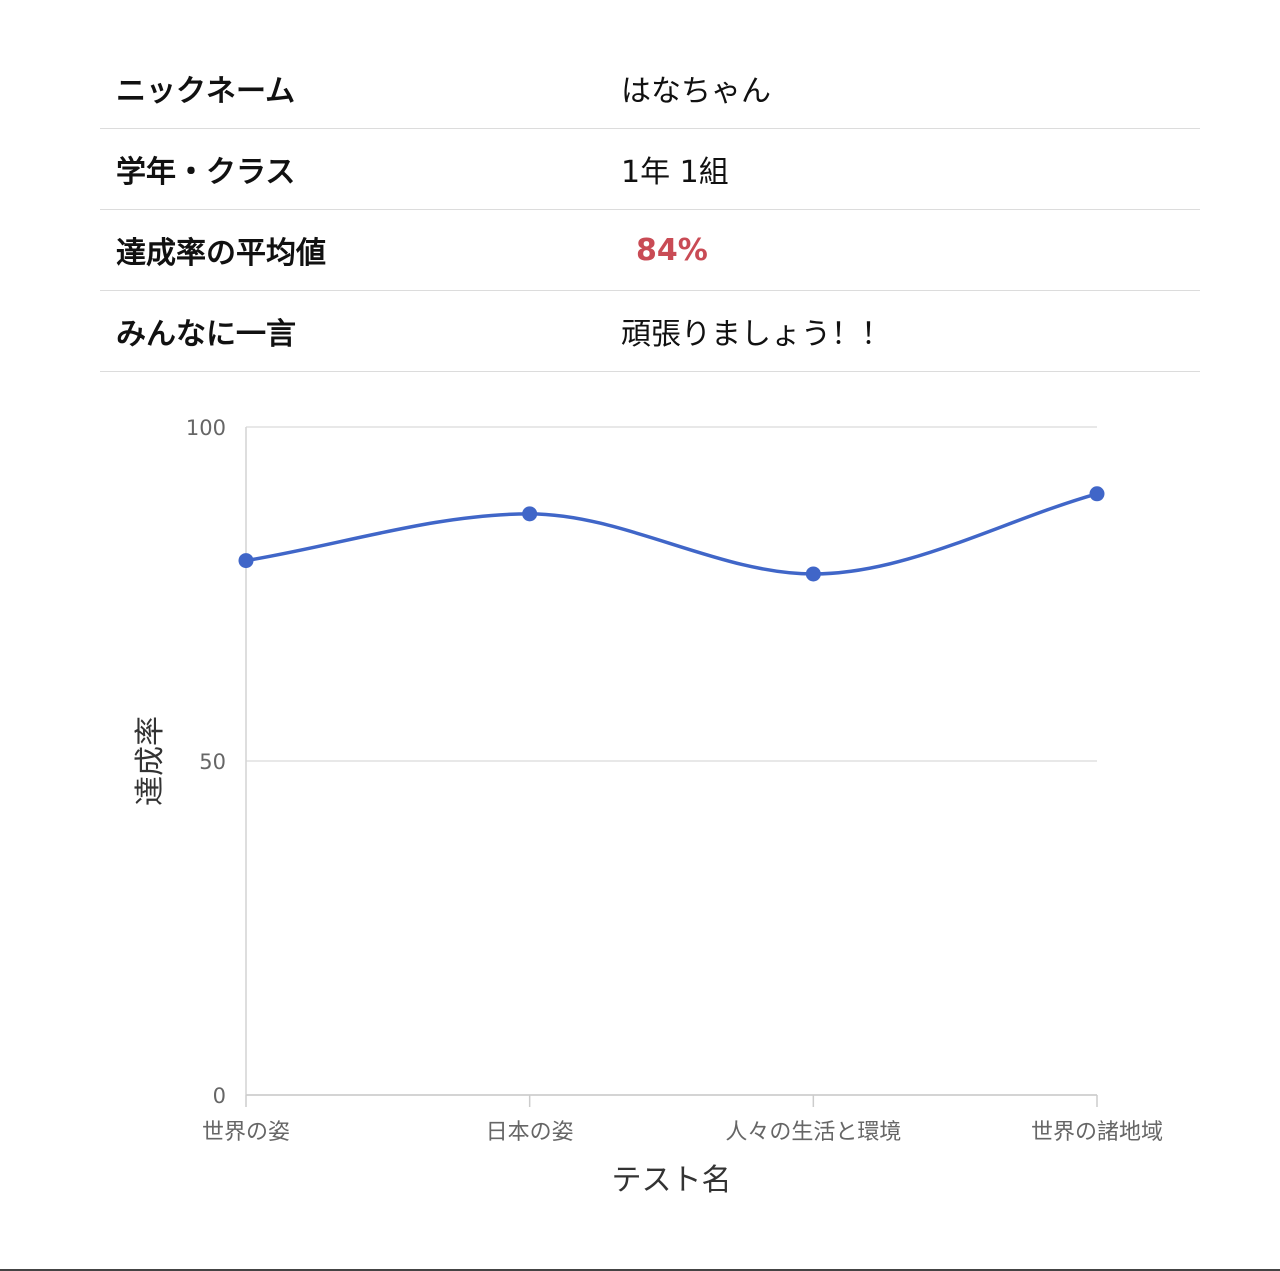 This screenshot has height=1271, width=1280. I want to click on y-axis-title: 達成率, so click(150, 761).